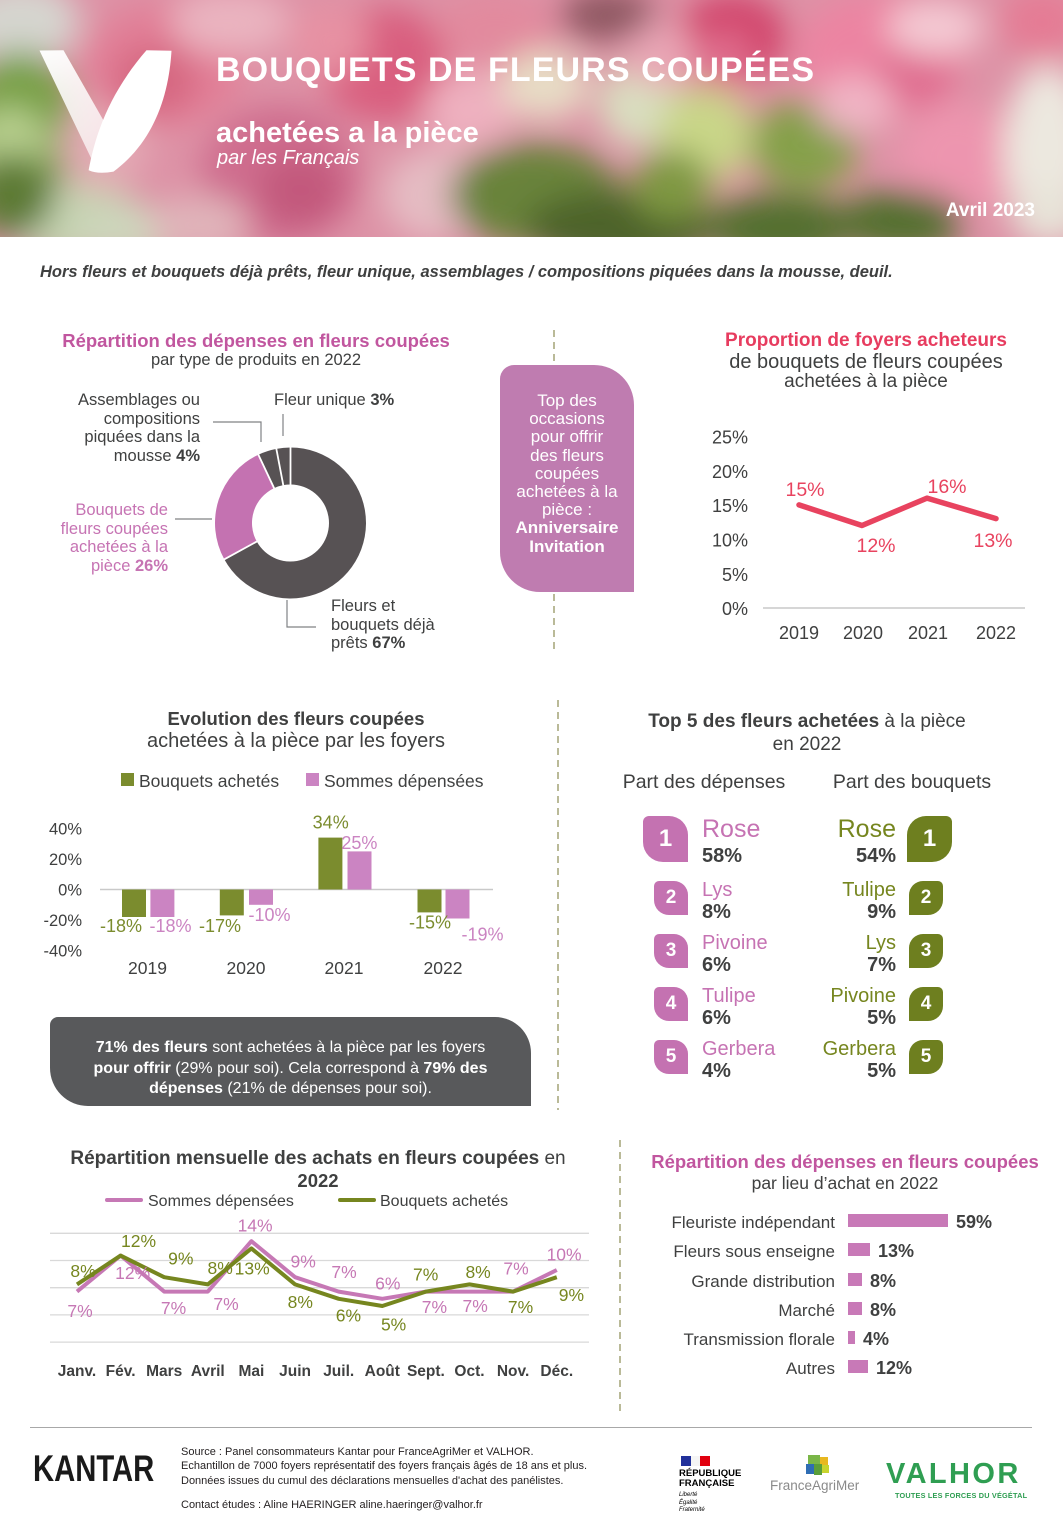 This screenshot has height=1536, width=1063. What do you see at coordinates (426, 1371) in the screenshot?
I see `svg-text: Sept.` at bounding box center [426, 1371].